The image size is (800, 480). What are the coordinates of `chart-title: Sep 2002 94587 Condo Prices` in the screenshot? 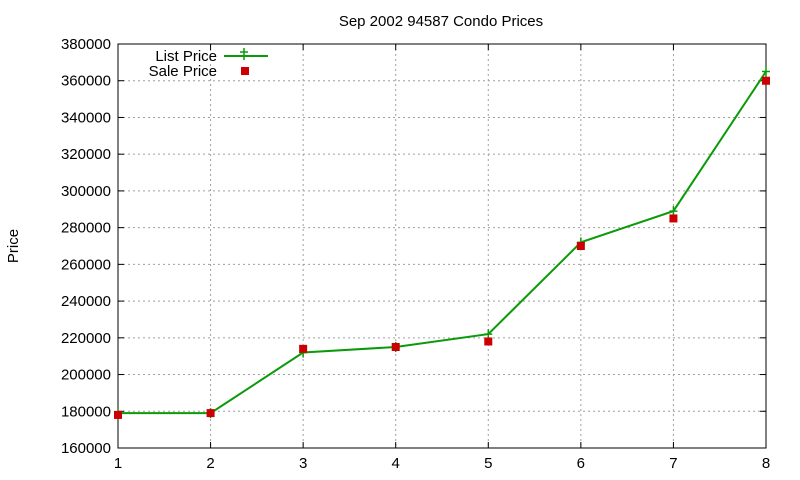 It's located at (441, 21).